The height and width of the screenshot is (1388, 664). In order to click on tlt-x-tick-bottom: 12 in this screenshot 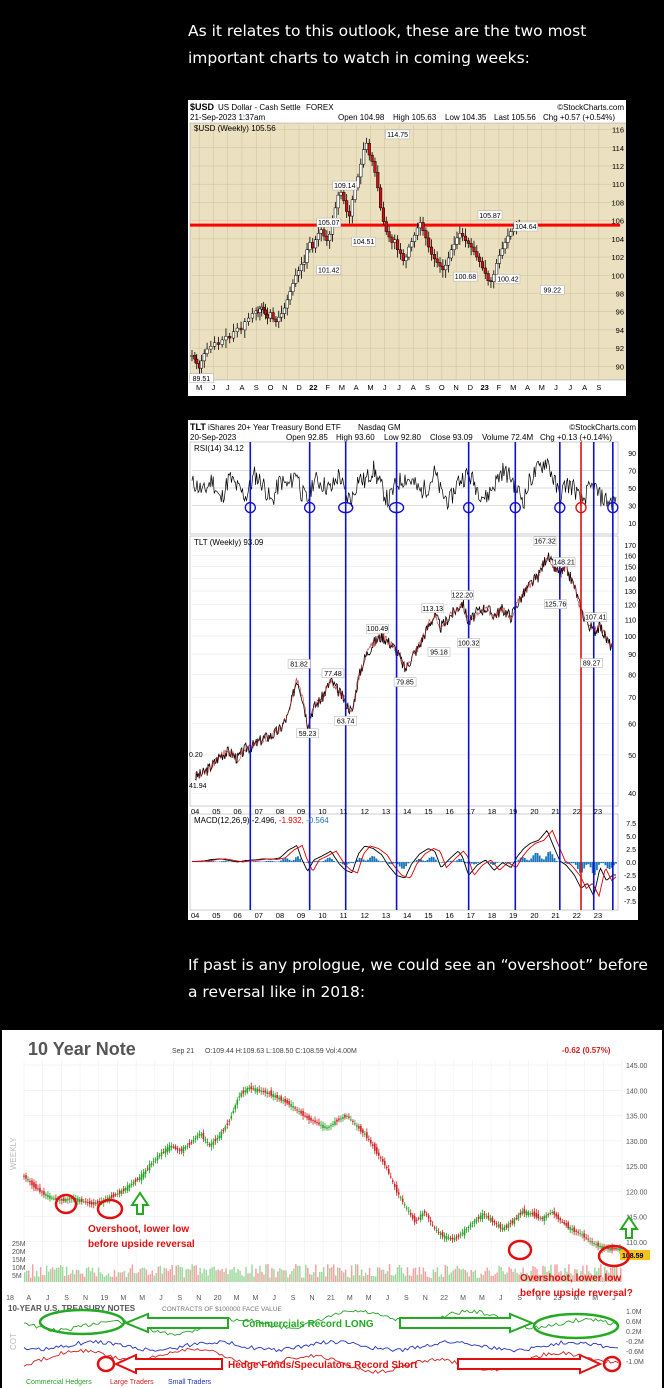, I will do `click(365, 915)`.